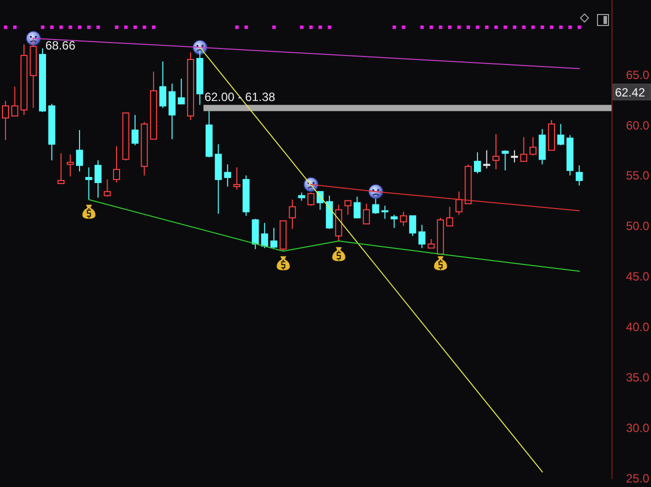 This screenshot has width=651, height=487. What do you see at coordinates (638, 327) in the screenshot?
I see `y-tick-label: 40.0` at bounding box center [638, 327].